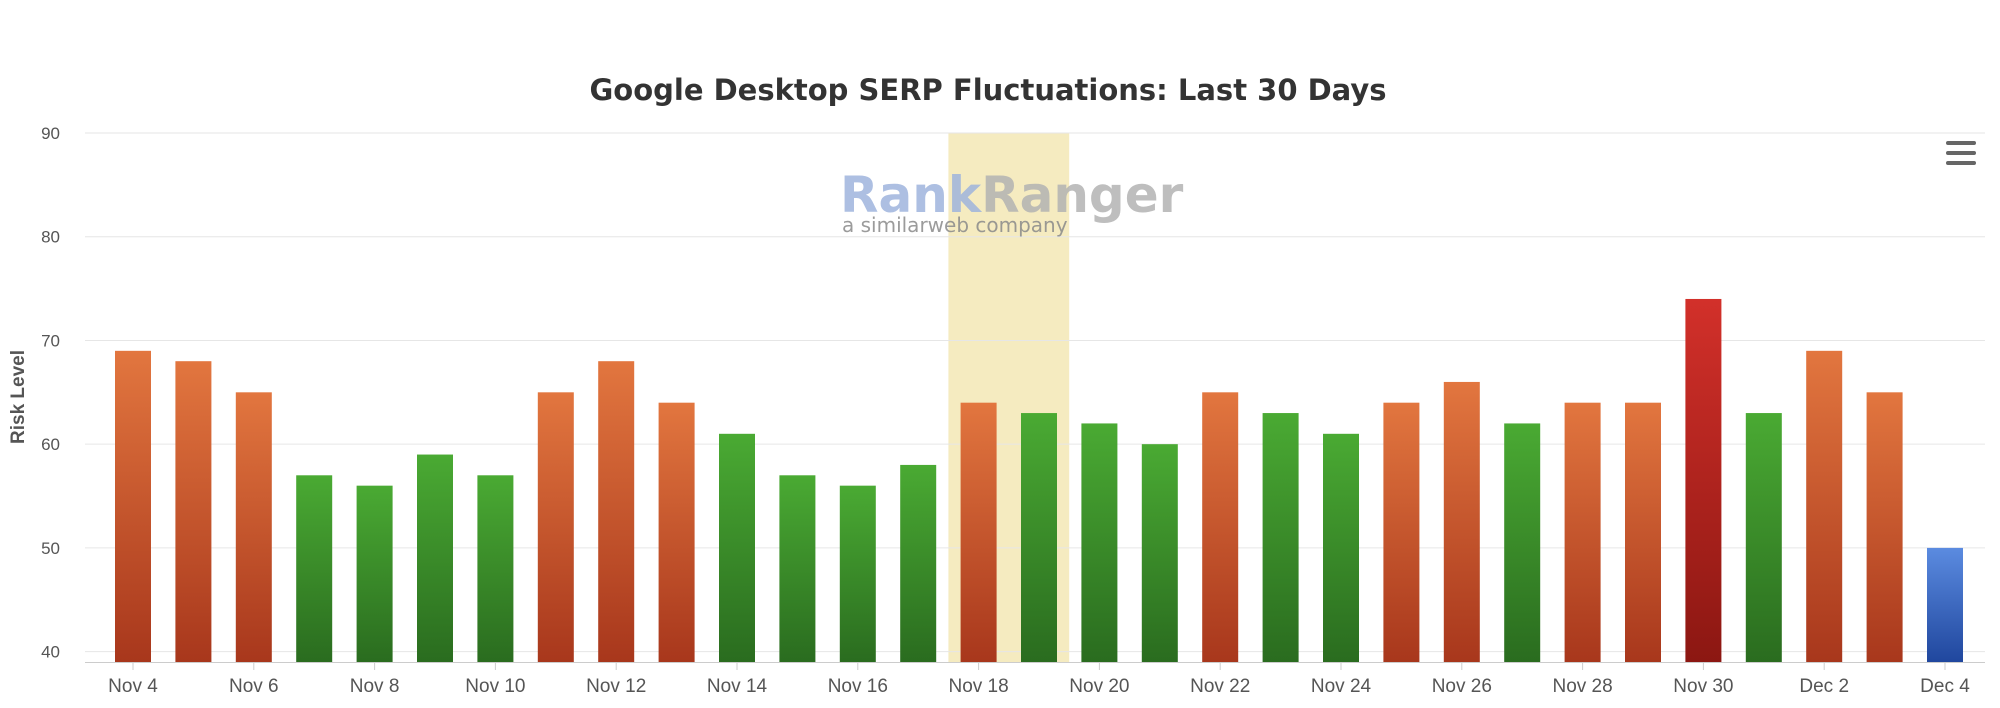  What do you see at coordinates (50, 237) in the screenshot?
I see `y-tick-label: 80` at bounding box center [50, 237].